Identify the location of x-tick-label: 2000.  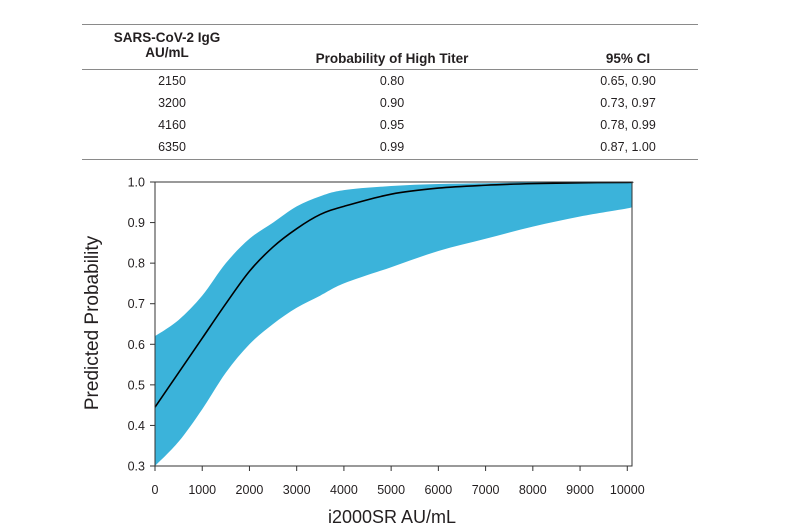
(250, 490).